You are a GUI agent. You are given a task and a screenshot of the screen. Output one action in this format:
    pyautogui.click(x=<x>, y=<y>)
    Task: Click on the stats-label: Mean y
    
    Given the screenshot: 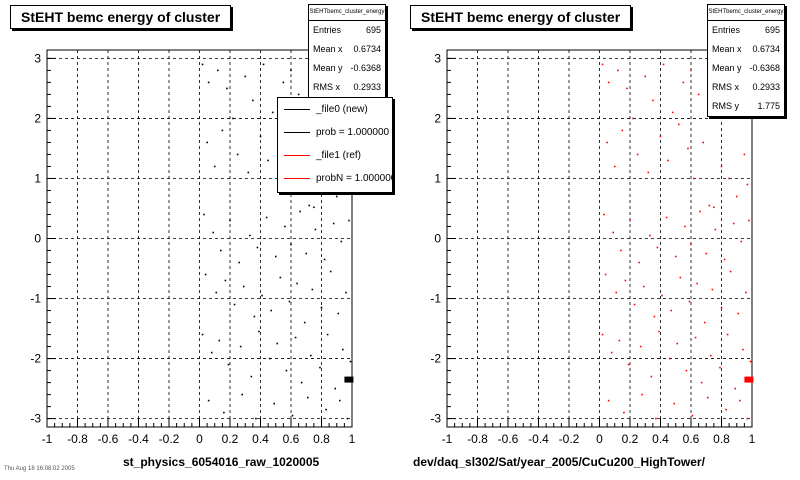 What is the action you would take?
    pyautogui.click(x=328, y=68)
    